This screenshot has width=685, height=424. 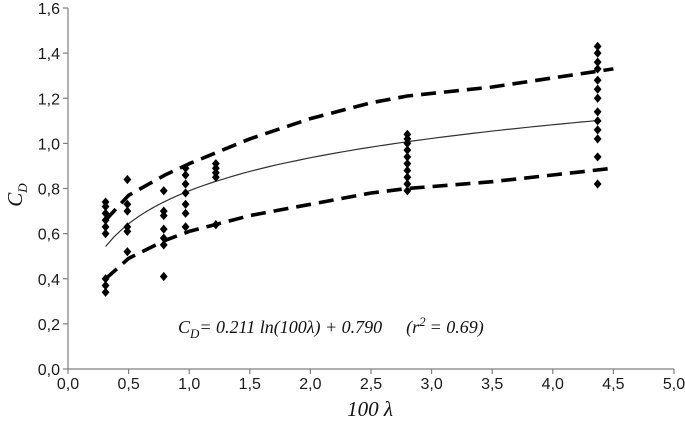 I want to click on equation-cd-base: C, so click(x=184, y=327).